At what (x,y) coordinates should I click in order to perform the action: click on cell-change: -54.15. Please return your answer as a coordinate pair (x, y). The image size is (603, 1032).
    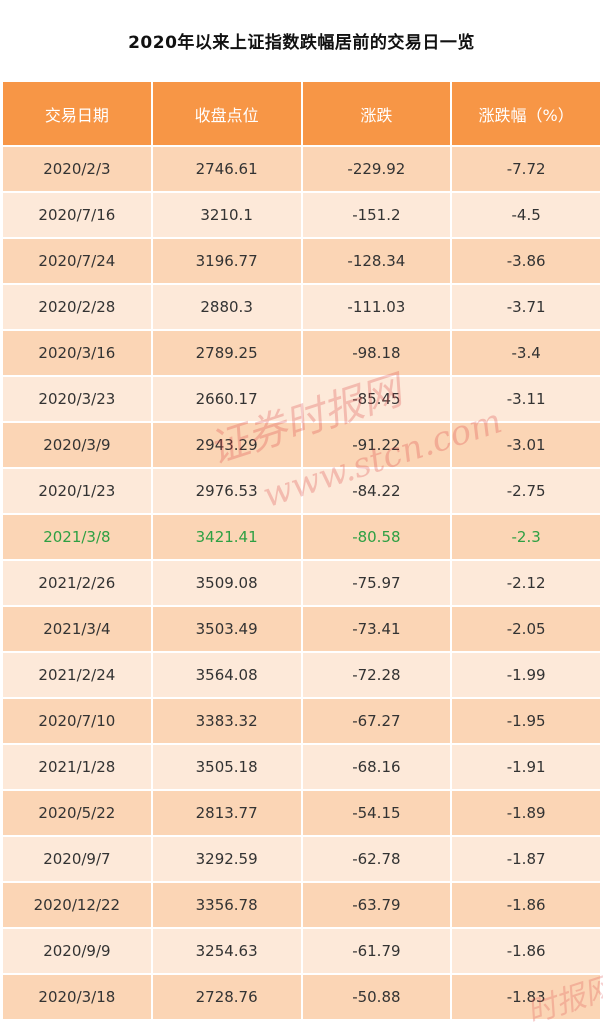
    Looking at the image, I should click on (376, 813).